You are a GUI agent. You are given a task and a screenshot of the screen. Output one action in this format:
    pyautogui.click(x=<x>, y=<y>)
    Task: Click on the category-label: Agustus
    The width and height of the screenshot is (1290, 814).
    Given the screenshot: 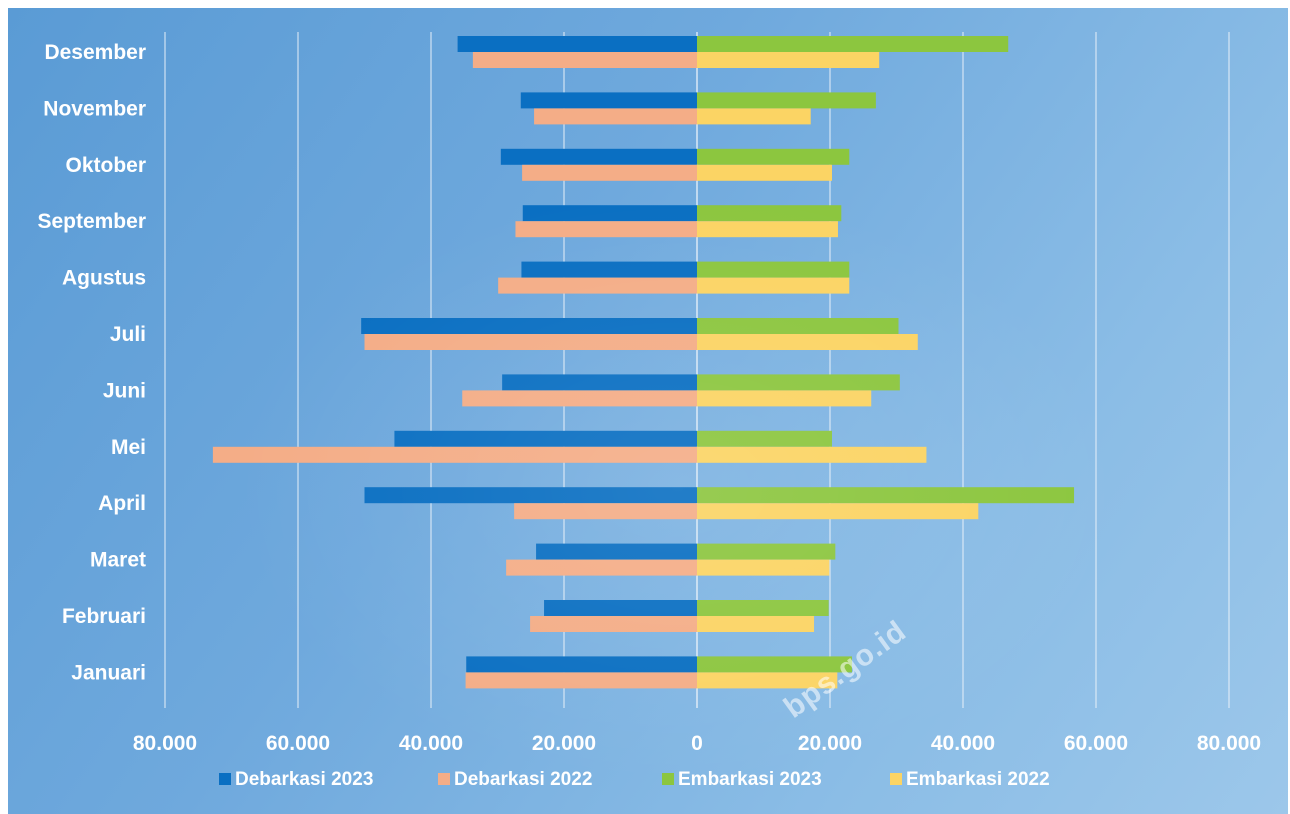 What is the action you would take?
    pyautogui.click(x=104, y=278)
    